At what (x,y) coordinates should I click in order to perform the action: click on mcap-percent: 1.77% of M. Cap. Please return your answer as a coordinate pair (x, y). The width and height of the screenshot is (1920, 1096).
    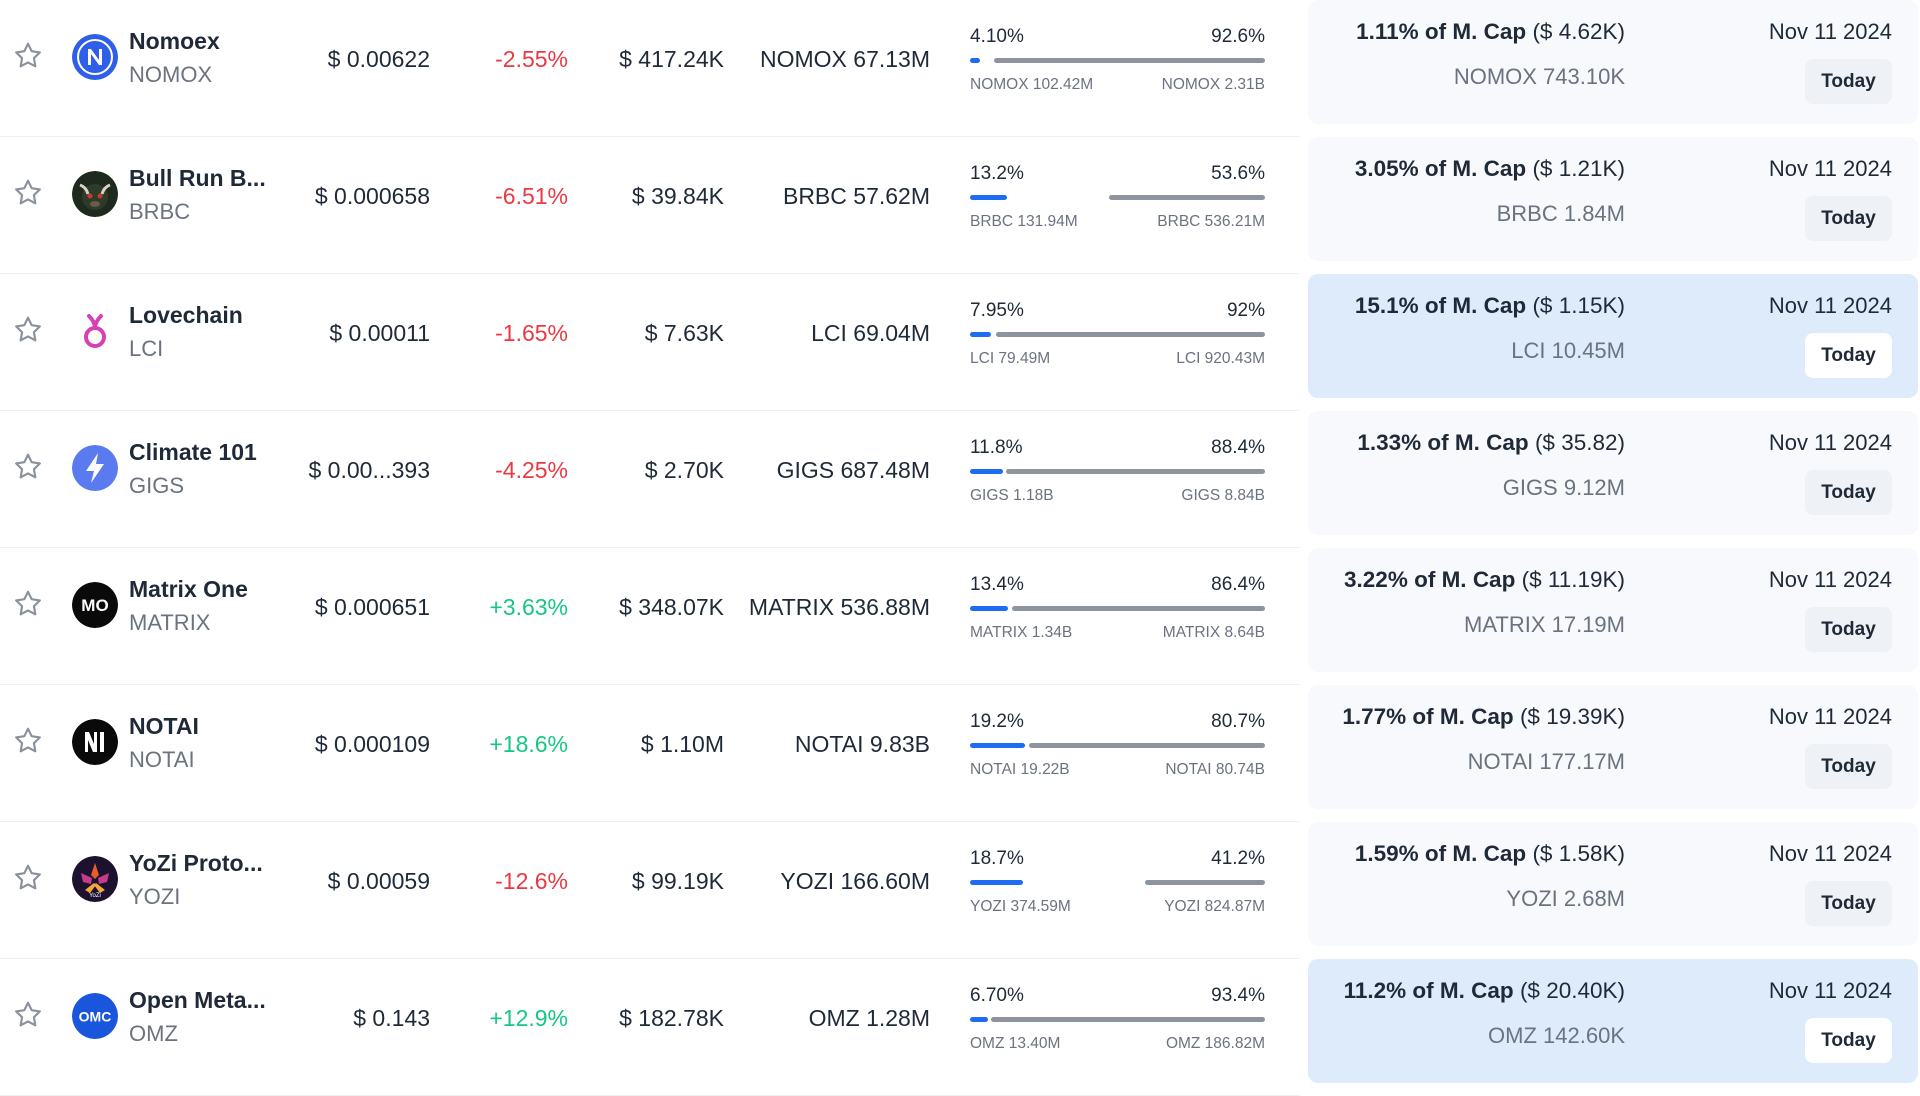
    Looking at the image, I should click on (1428, 716).